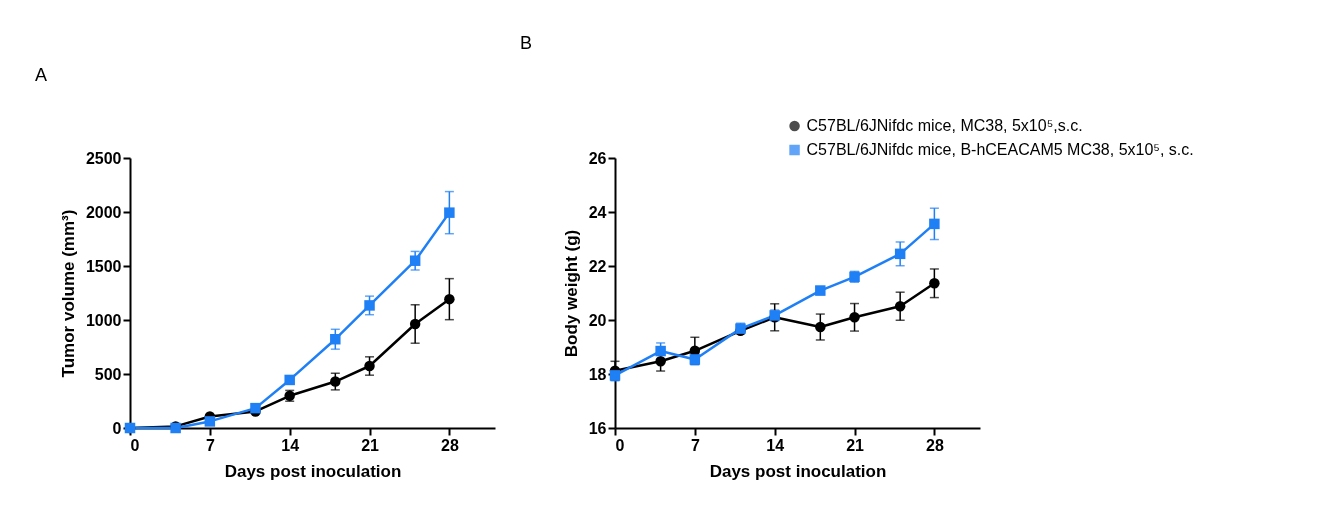 The height and width of the screenshot is (505, 1322). I want to click on chart-title: A, so click(41, 75).